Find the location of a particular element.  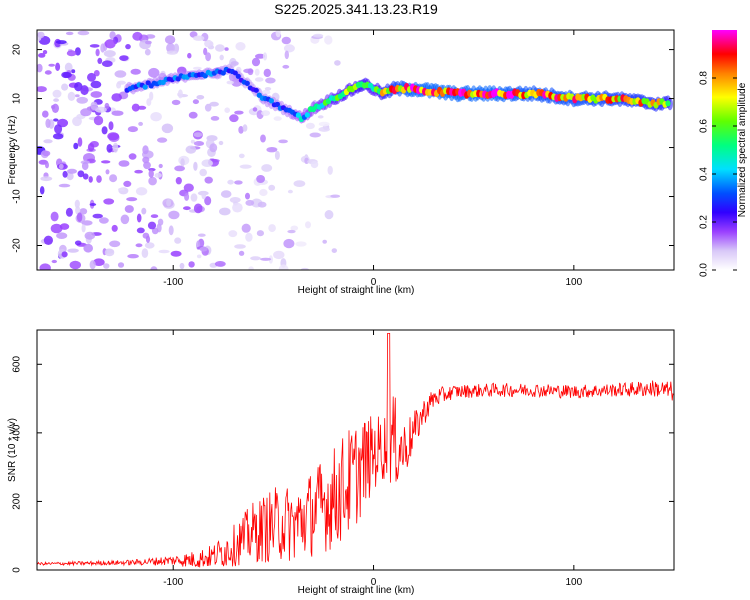

snr-y-tick-label: 200 is located at coordinates (17, 501).